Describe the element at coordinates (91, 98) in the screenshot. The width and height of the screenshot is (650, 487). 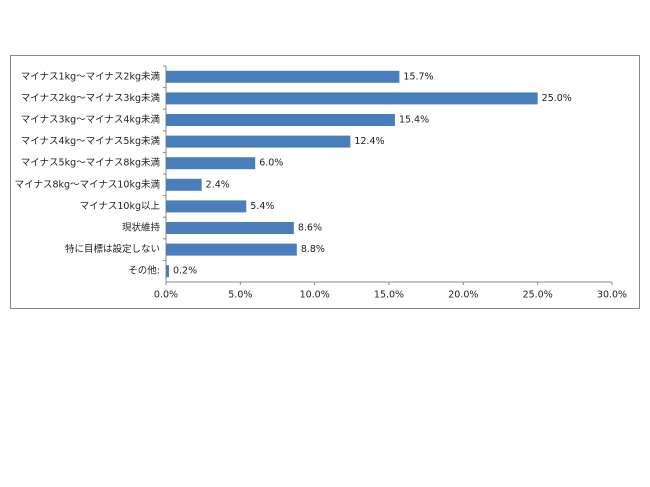
I see `y-tick-label: マイナス2kg～マイナス3kg未満` at that location.